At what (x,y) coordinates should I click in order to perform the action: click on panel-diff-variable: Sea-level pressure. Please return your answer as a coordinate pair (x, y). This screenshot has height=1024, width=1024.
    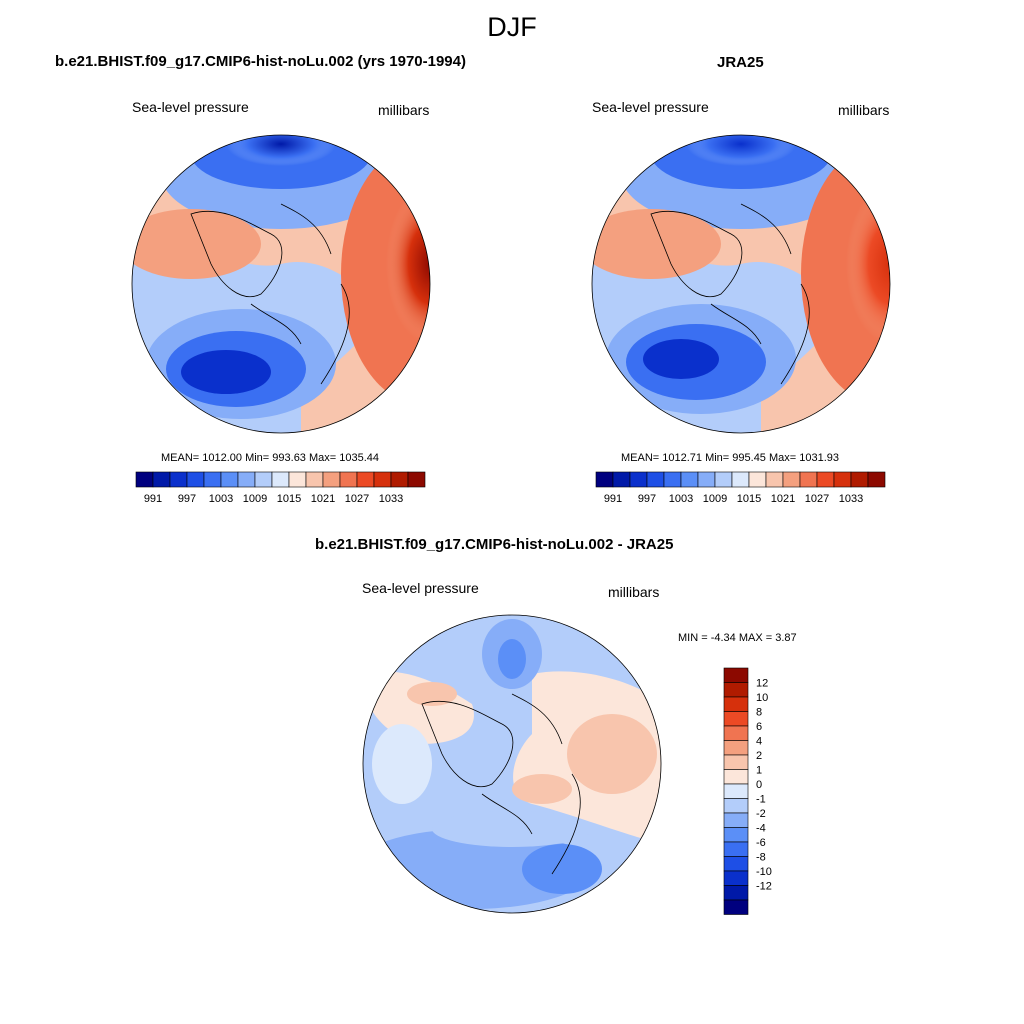
    Looking at the image, I should click on (420, 588).